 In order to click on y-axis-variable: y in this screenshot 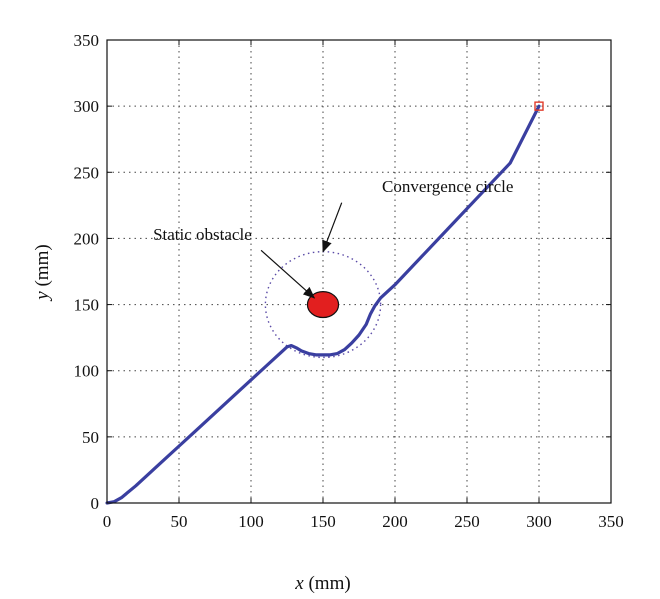, I will do `click(42, 296)`.